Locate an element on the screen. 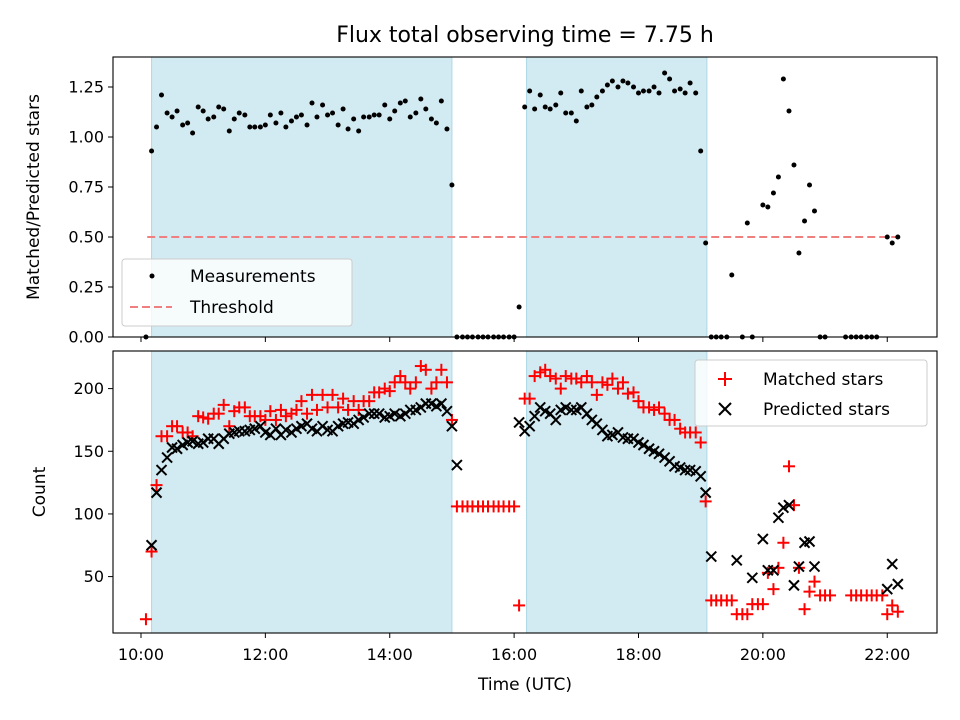  xtick-label: 18:00 is located at coordinates (638, 654).